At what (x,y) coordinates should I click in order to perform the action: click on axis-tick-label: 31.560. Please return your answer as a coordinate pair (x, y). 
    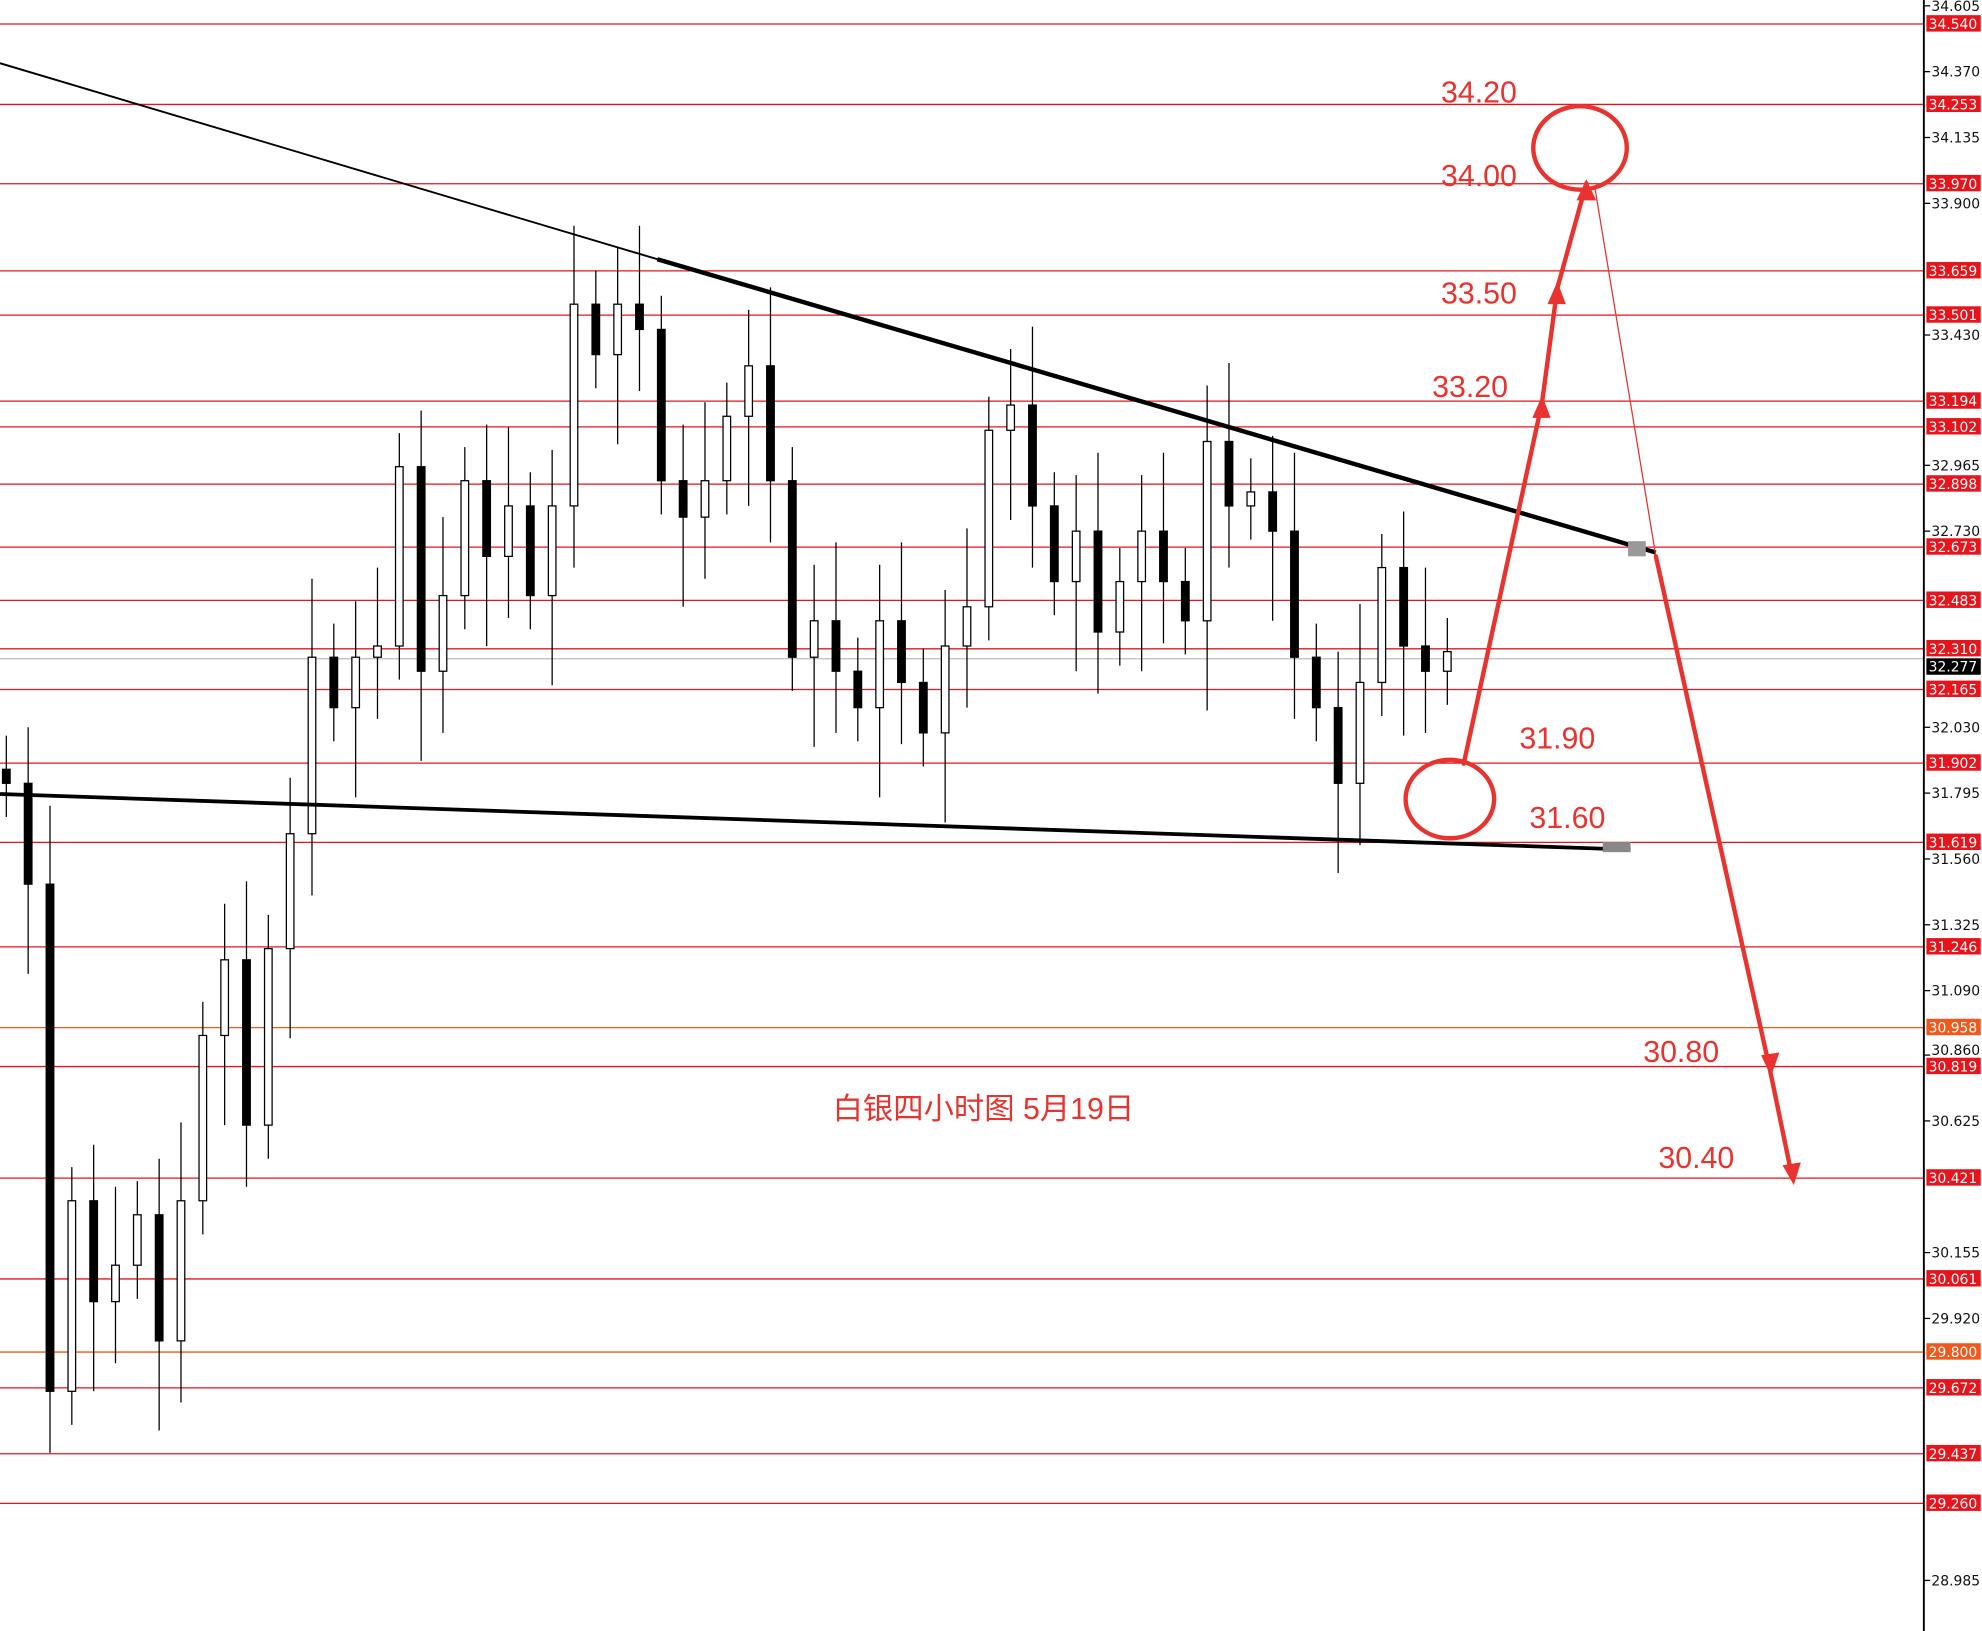
    Looking at the image, I should click on (1955, 860).